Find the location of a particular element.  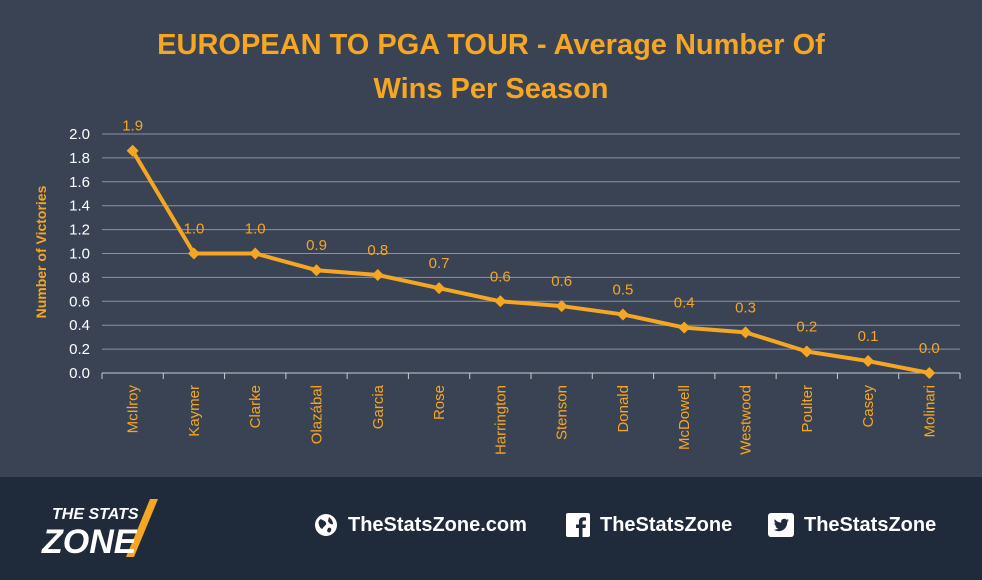

data-value-label: 0.0 is located at coordinates (929, 348).